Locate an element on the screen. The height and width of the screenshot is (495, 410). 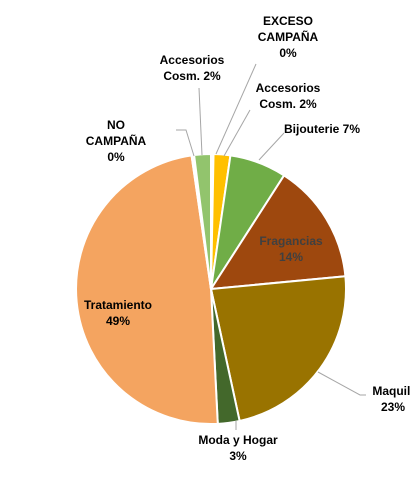
data-label-8-line-1: Cosm. 2% is located at coordinates (192, 76).